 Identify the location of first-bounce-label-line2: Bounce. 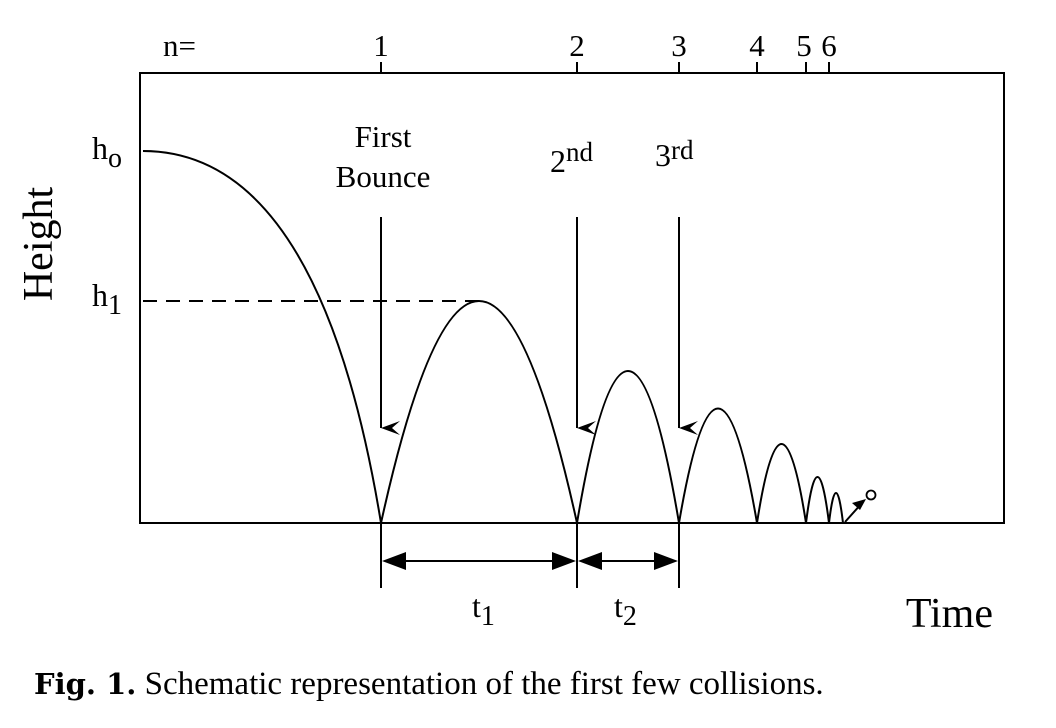
(383, 176).